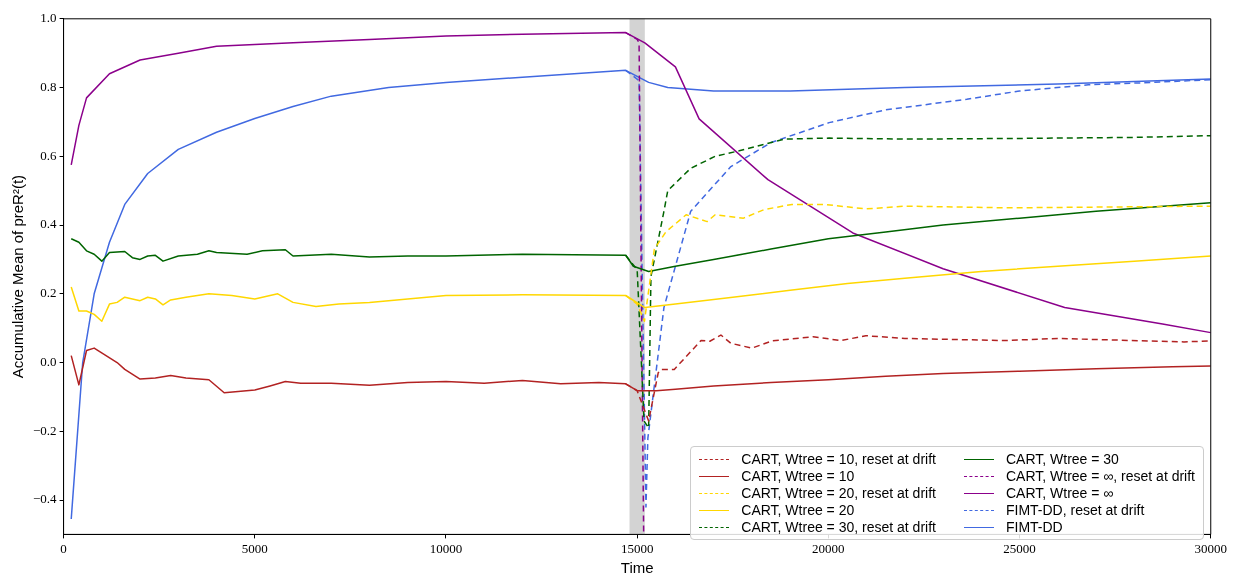 The height and width of the screenshot is (581, 1238). Describe the element at coordinates (48, 361) in the screenshot. I see `y-tick-label: 0.0` at that location.